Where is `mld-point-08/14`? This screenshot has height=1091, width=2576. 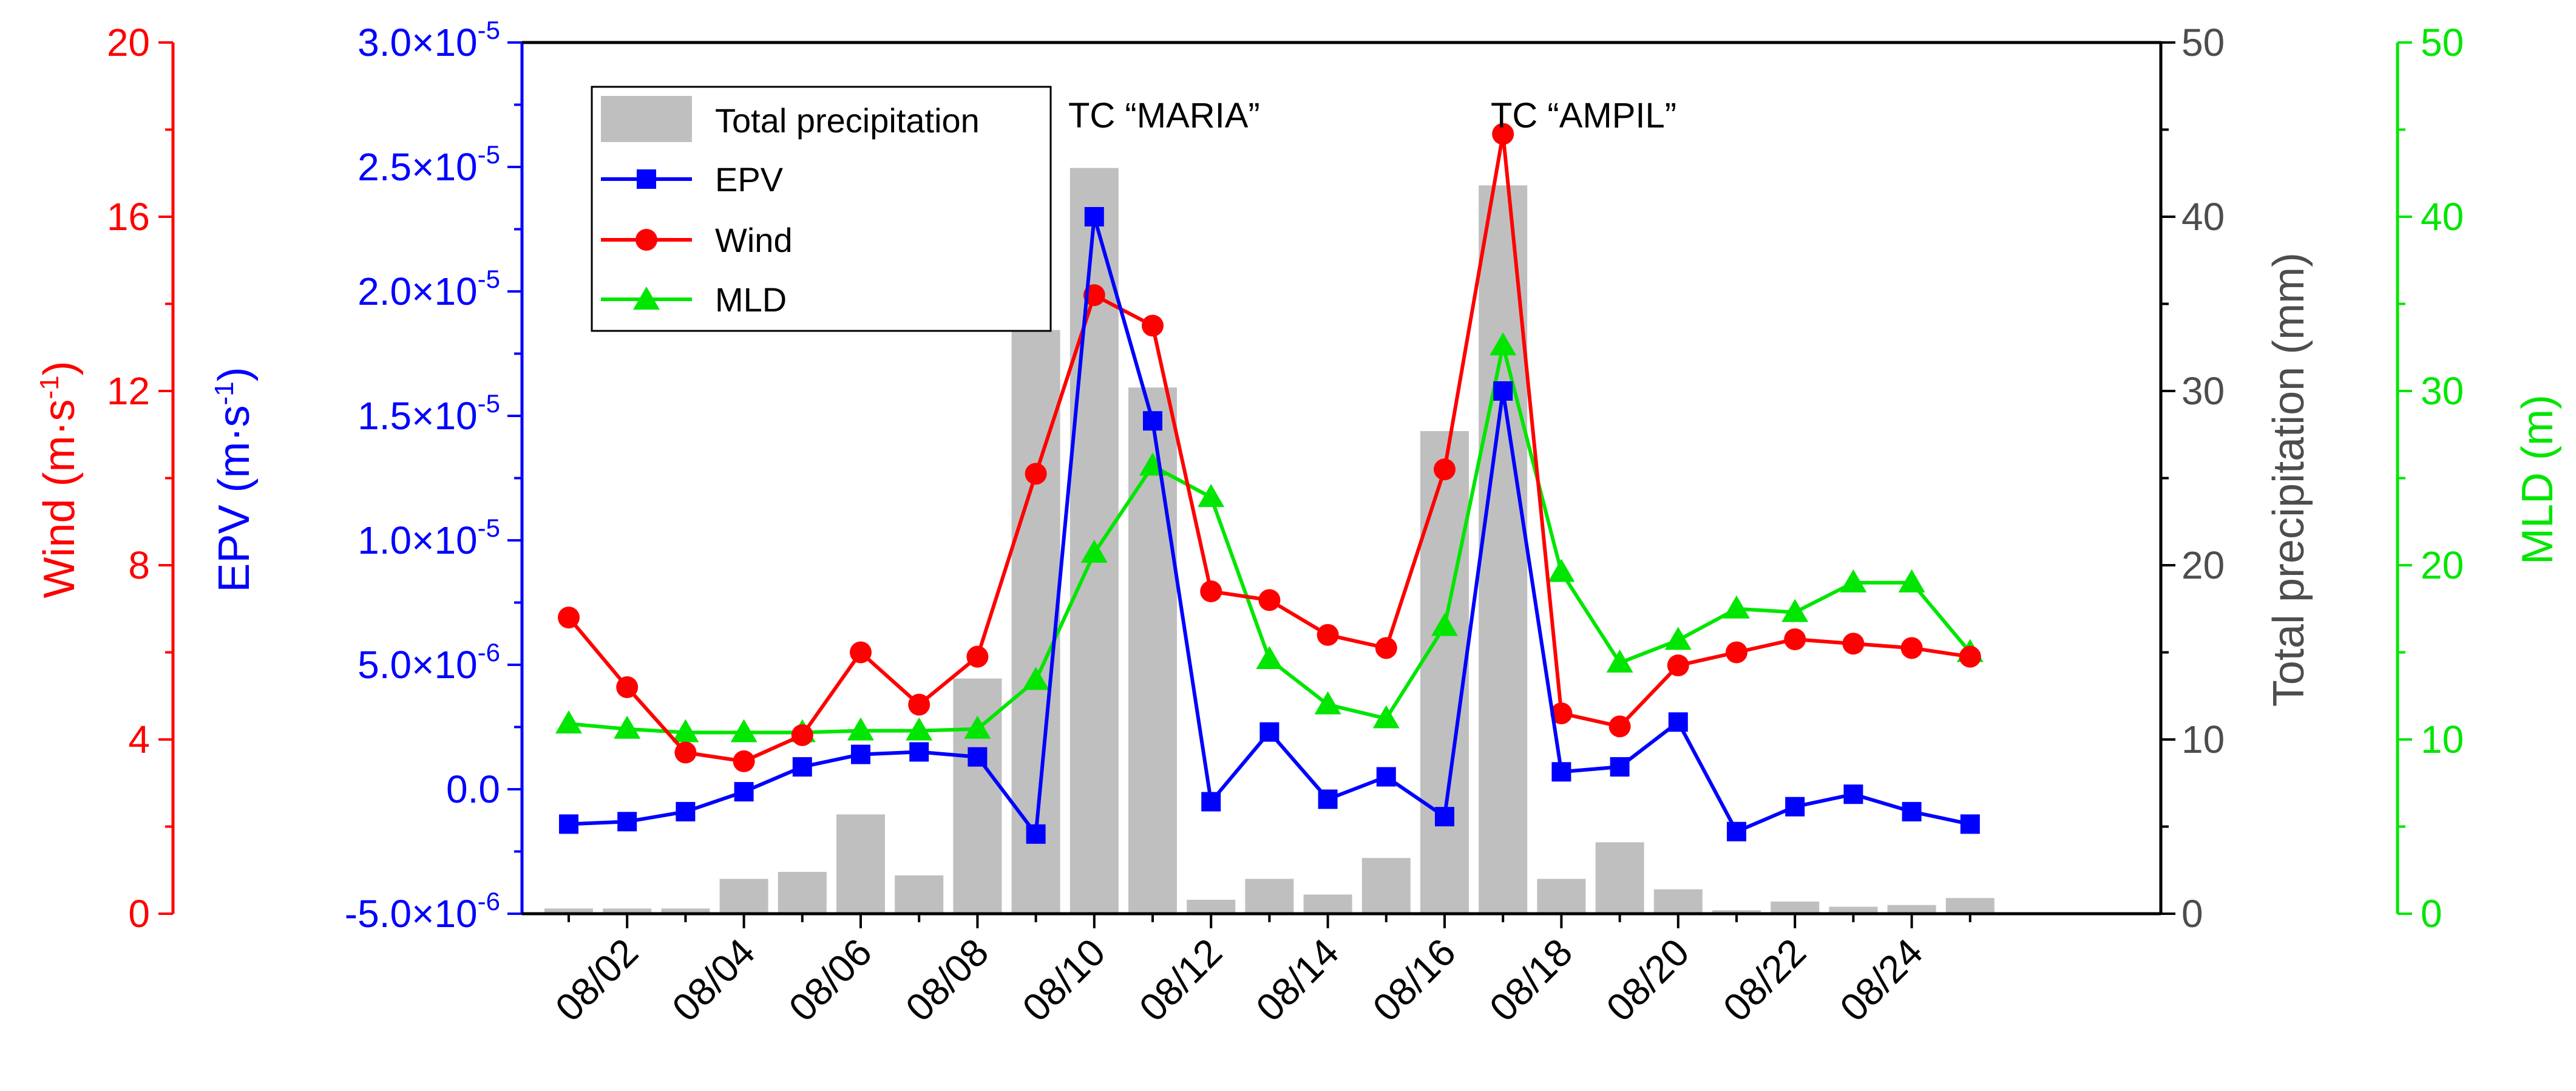 mld-point-08/14 is located at coordinates (1327, 703).